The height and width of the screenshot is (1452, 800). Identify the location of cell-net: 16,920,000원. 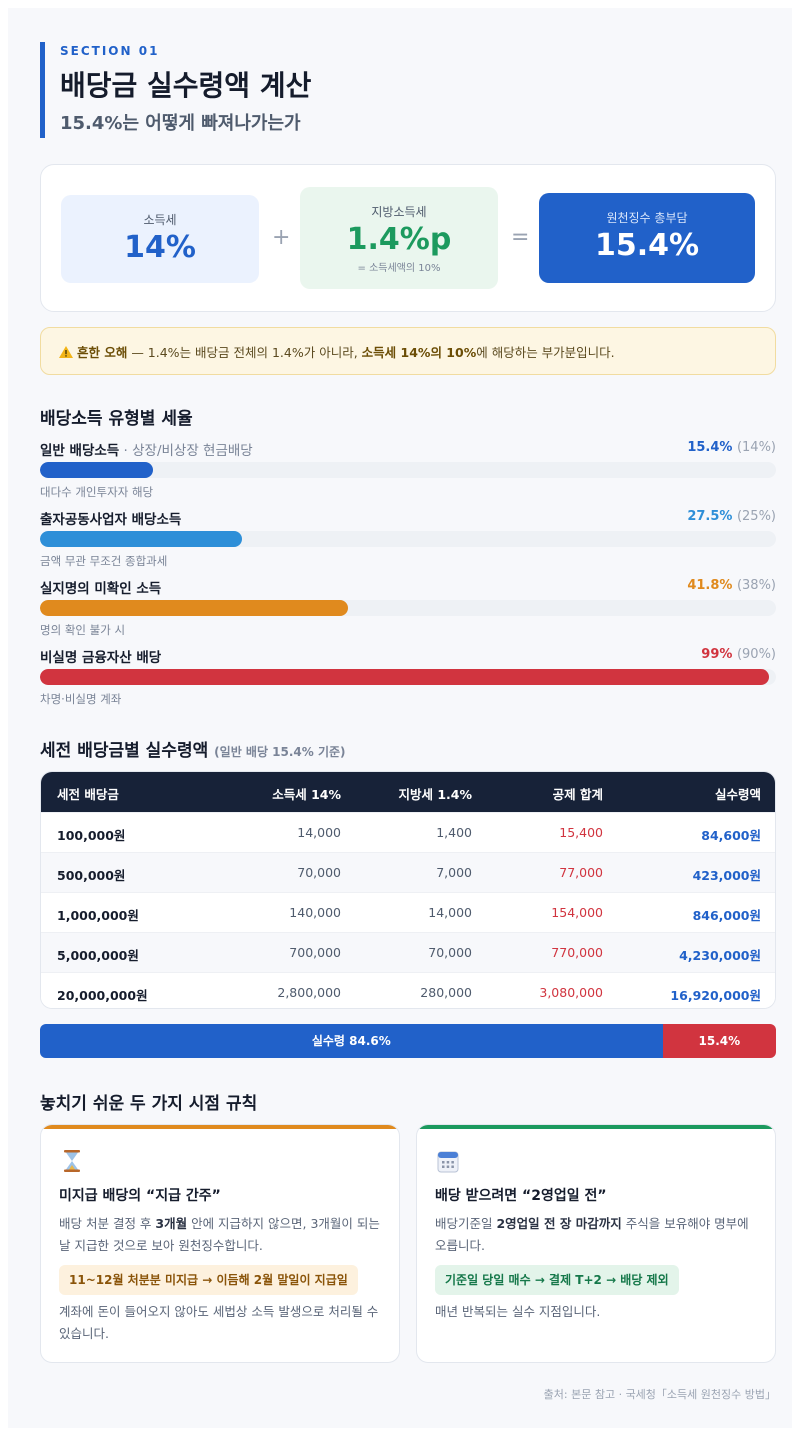
(715, 995).